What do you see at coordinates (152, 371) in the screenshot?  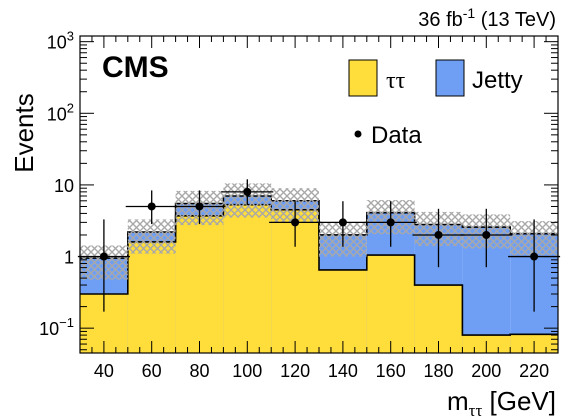 I see `x-tick-label-60: 60` at bounding box center [152, 371].